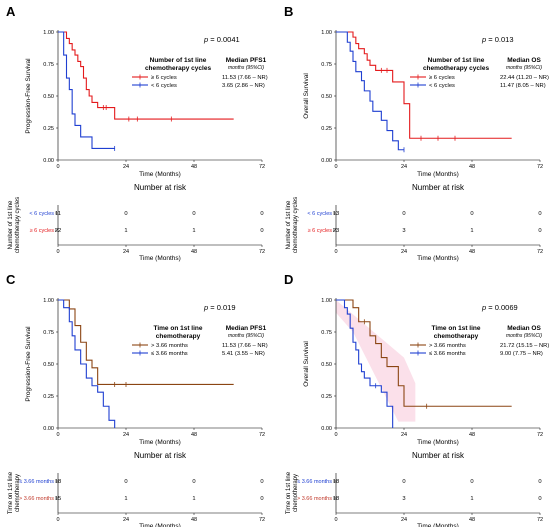 Image resolution: width=550 pixels, height=527 pixels. What do you see at coordinates (447, 354) in the screenshot?
I see `legend-entry: ≤ 3.66 months` at bounding box center [447, 354].